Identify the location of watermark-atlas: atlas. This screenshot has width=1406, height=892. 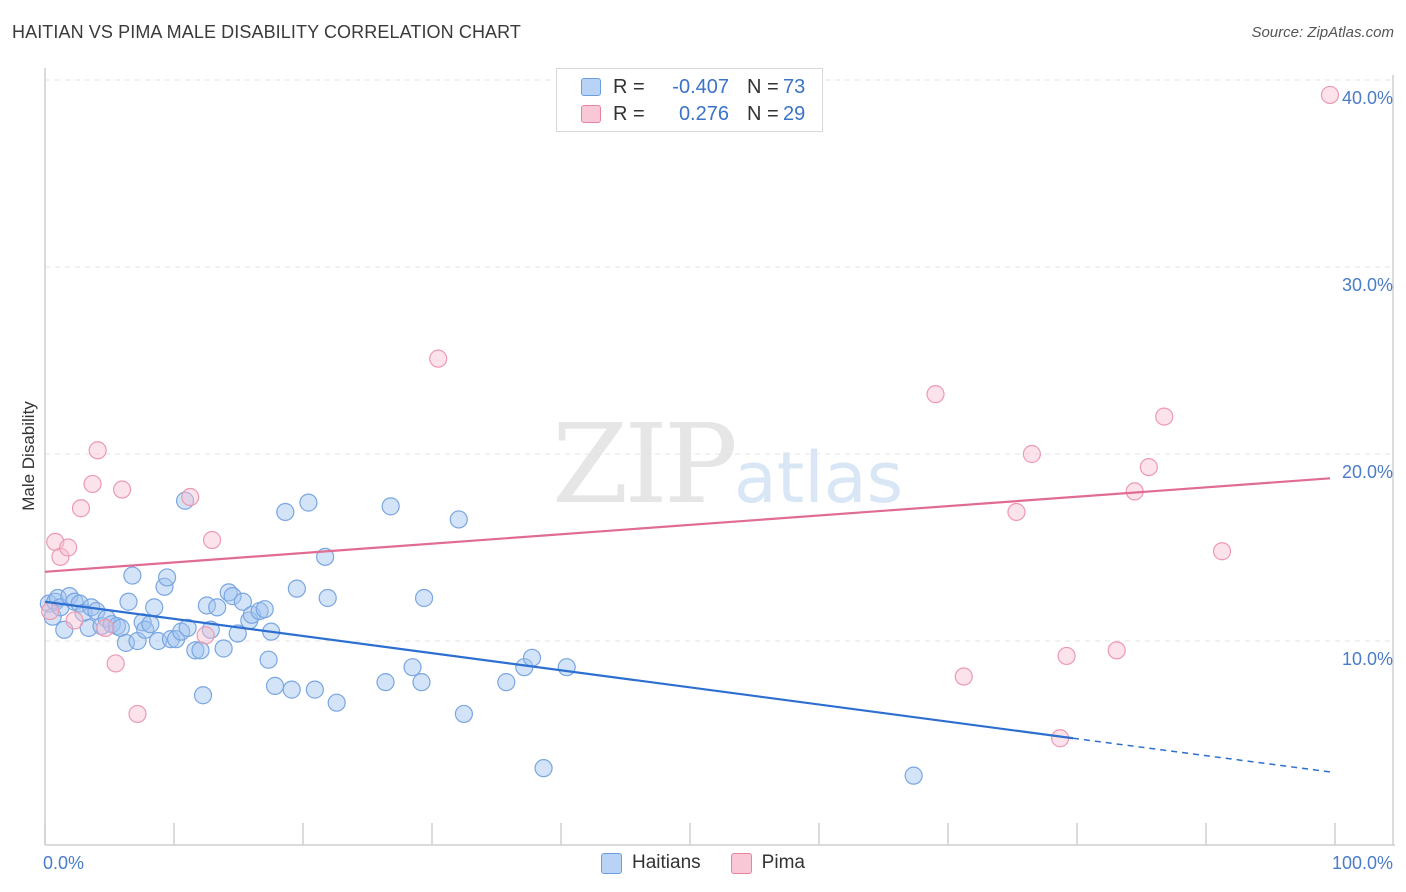
(818, 478).